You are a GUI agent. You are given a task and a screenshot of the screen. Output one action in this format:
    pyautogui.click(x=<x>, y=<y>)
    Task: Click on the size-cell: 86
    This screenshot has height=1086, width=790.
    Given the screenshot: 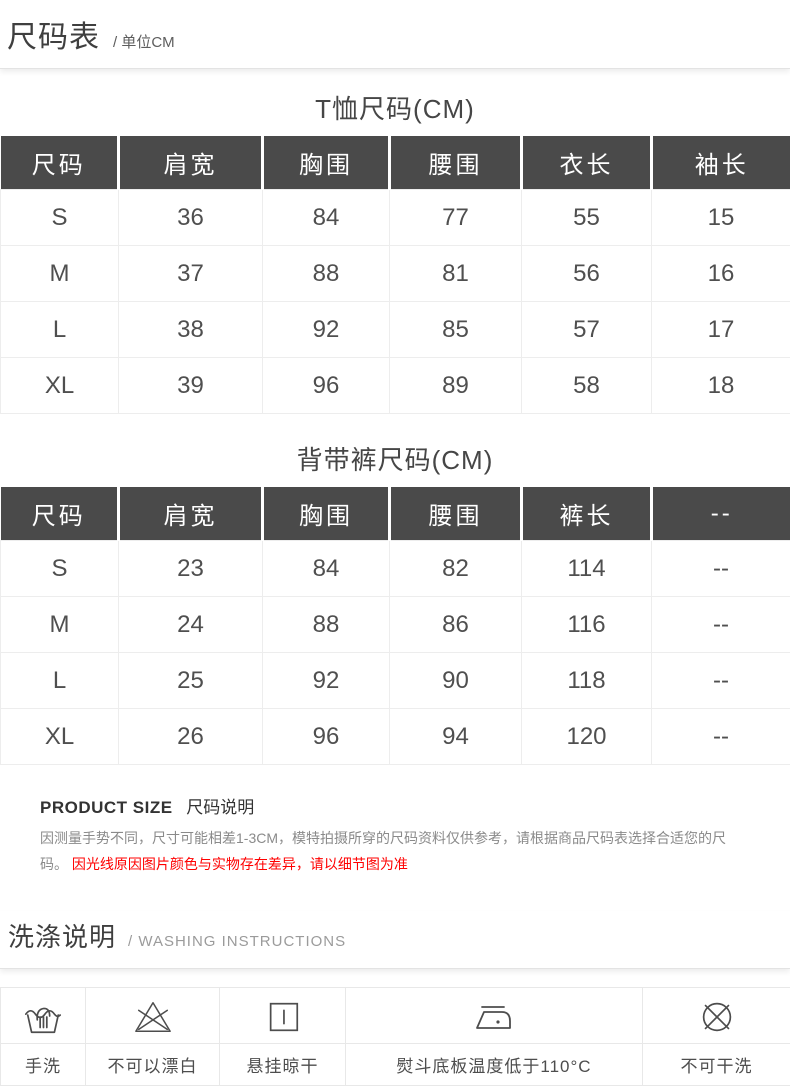 What is the action you would take?
    pyautogui.click(x=456, y=625)
    